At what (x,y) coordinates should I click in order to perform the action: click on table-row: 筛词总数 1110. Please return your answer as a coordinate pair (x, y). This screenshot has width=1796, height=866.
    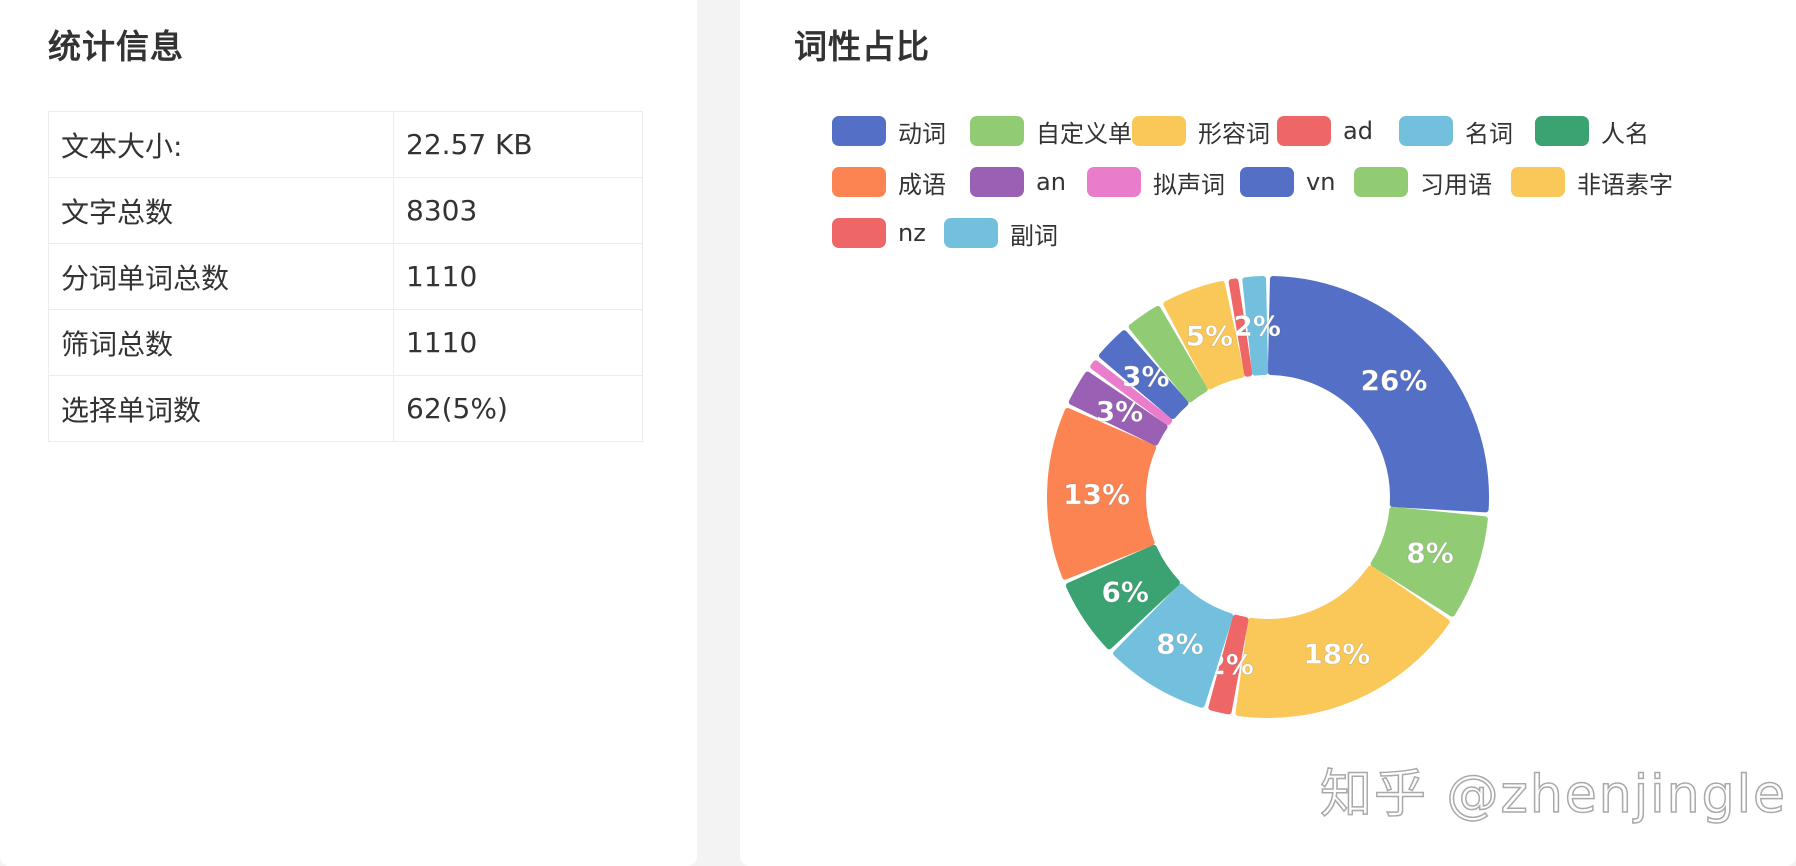
    Looking at the image, I should click on (345, 342).